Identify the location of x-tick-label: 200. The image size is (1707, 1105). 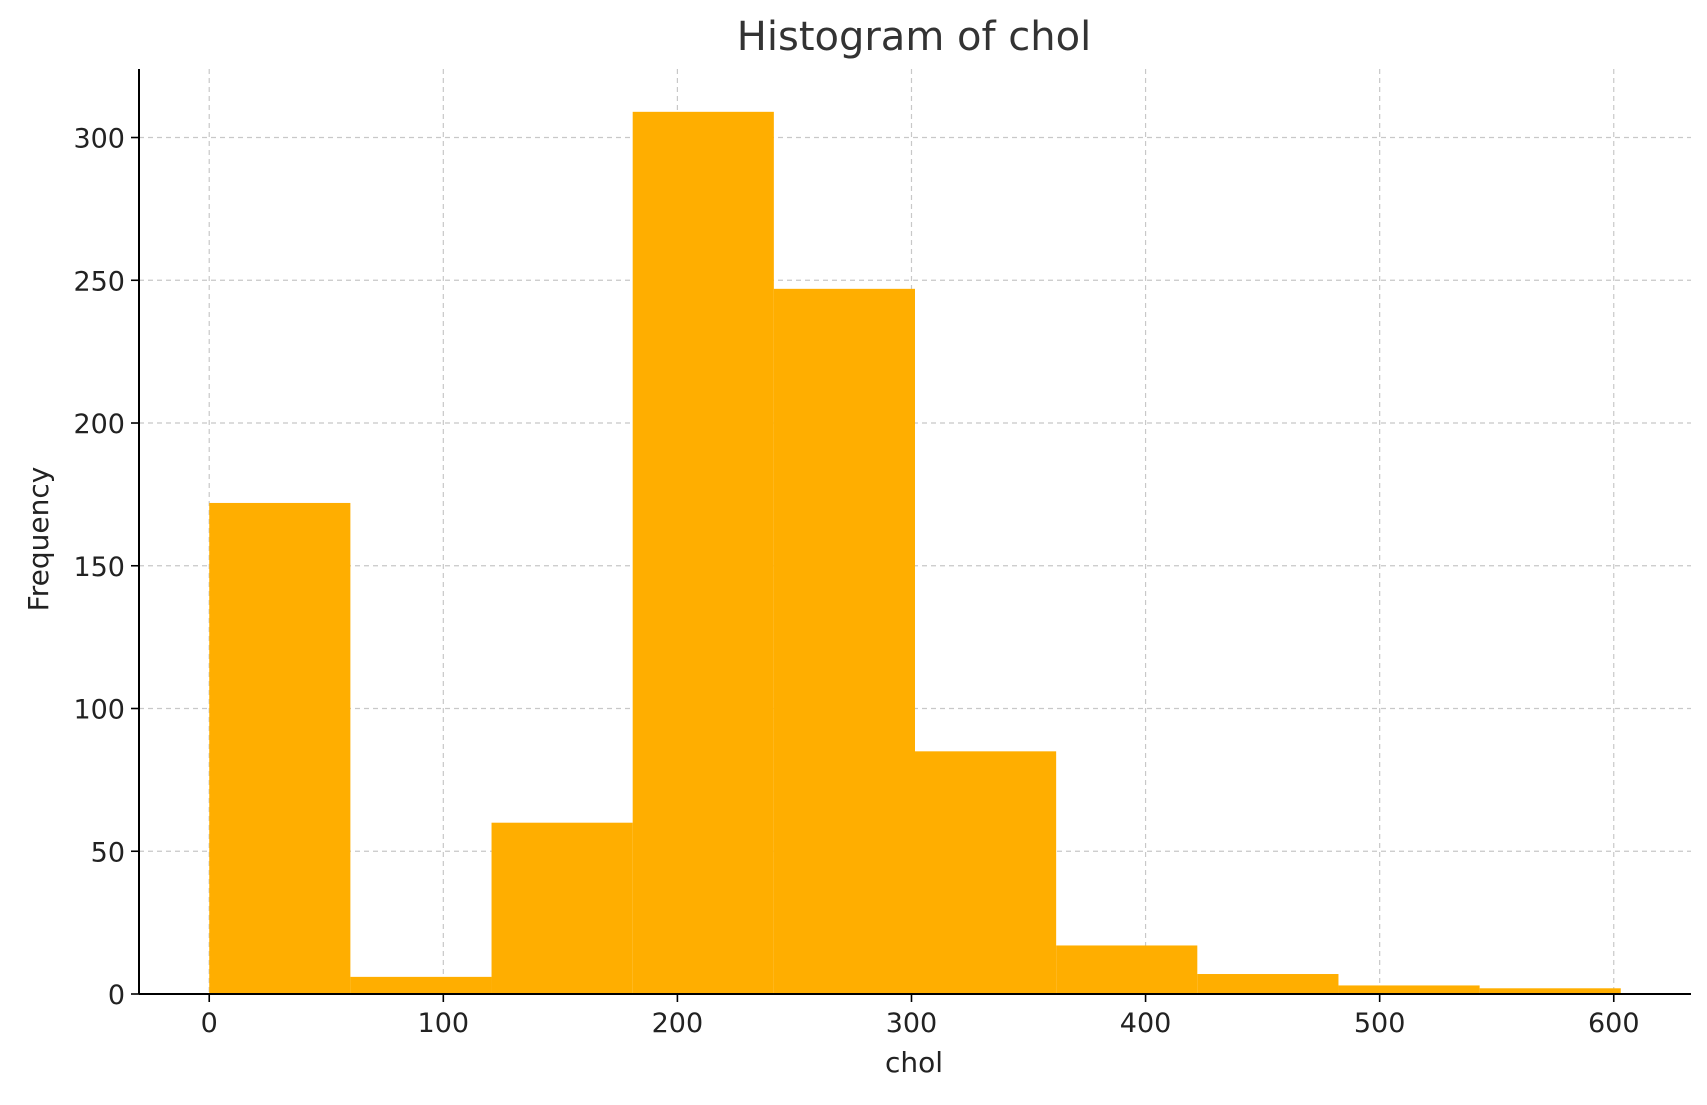
(678, 1023).